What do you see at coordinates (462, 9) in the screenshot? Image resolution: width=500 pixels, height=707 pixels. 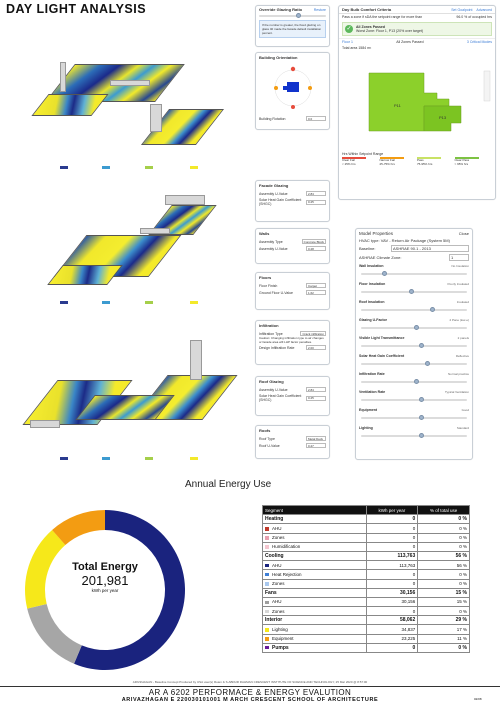 I see `tab-setpoint: Set Goalpoint` at bounding box center [462, 9].